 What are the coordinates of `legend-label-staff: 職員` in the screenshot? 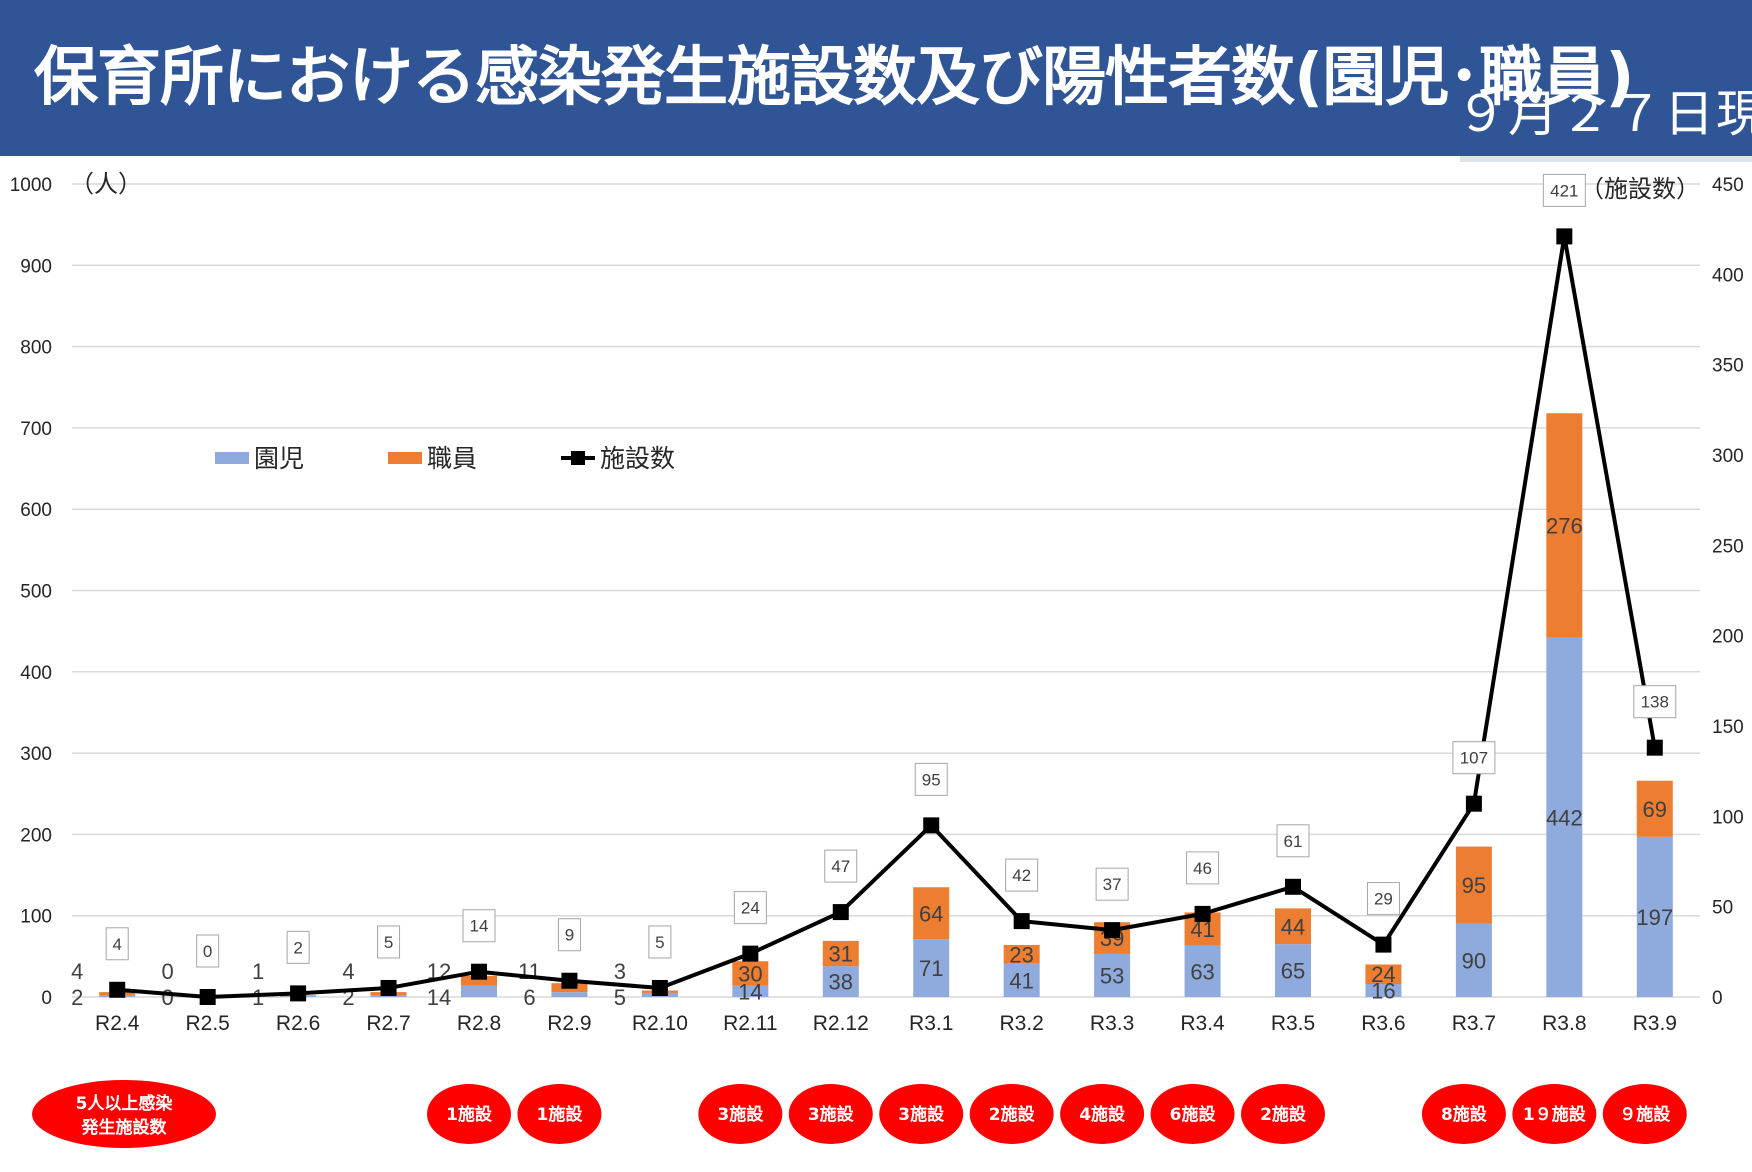 It's located at (452, 458).